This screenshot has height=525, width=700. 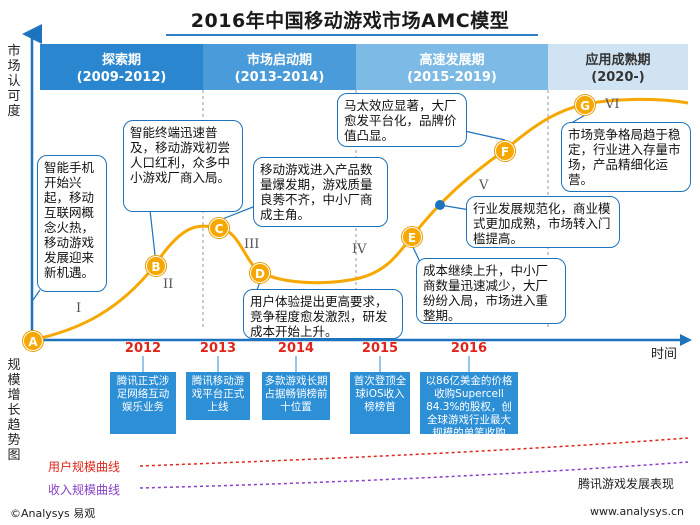 What do you see at coordinates (618, 60) in the screenshot?
I see `phase-name-4: 应用成熟期` at bounding box center [618, 60].